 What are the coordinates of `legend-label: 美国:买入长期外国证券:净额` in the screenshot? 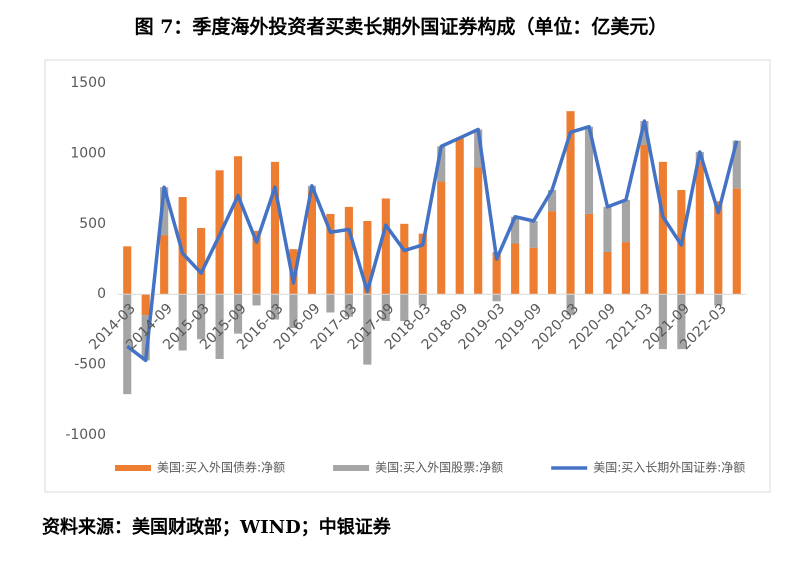 It's located at (669, 467).